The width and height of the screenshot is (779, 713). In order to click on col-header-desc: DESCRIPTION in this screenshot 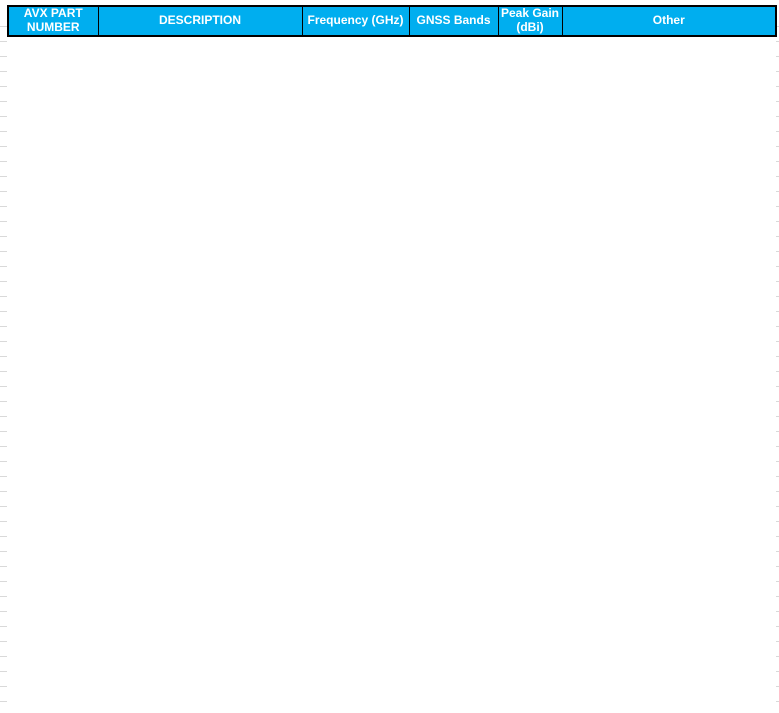, I will do `click(200, 21)`.